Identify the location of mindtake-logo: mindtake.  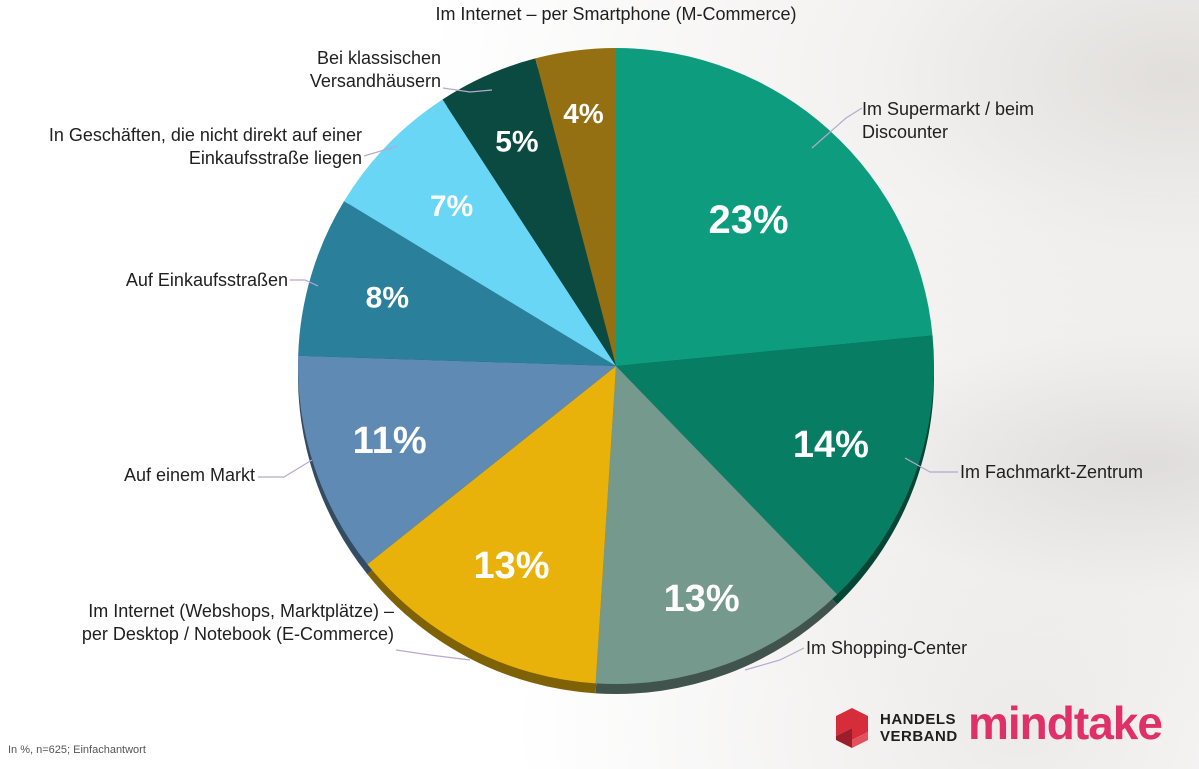
(1065, 723).